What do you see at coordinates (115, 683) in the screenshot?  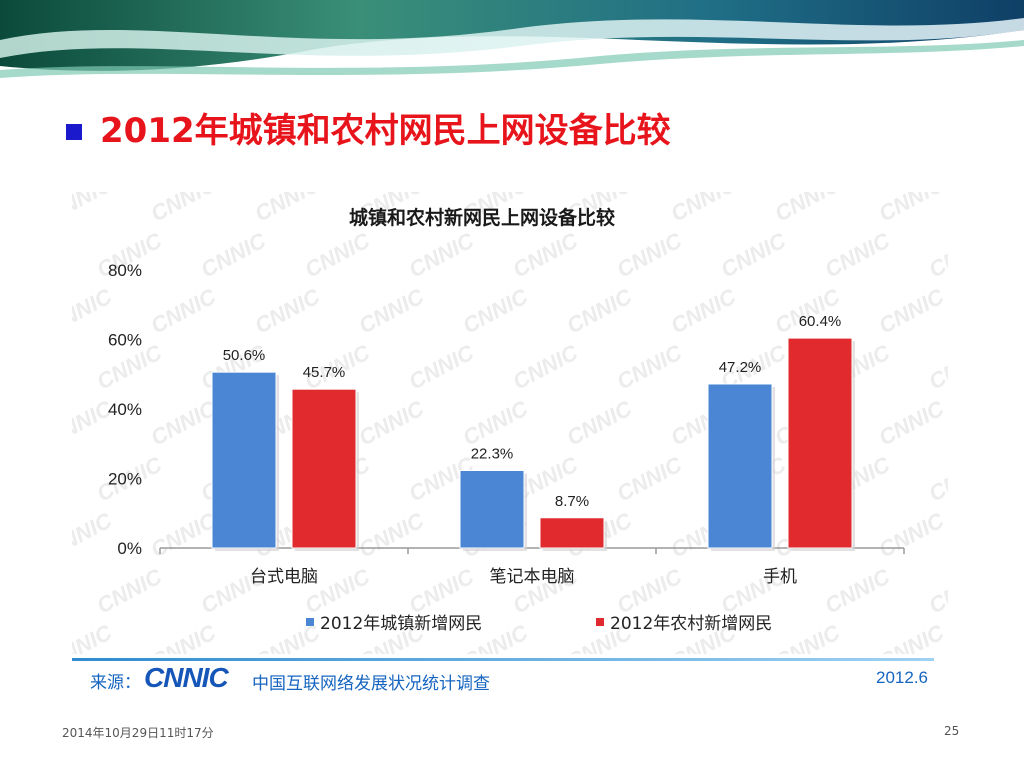 I see `source-label: 来源：` at bounding box center [115, 683].